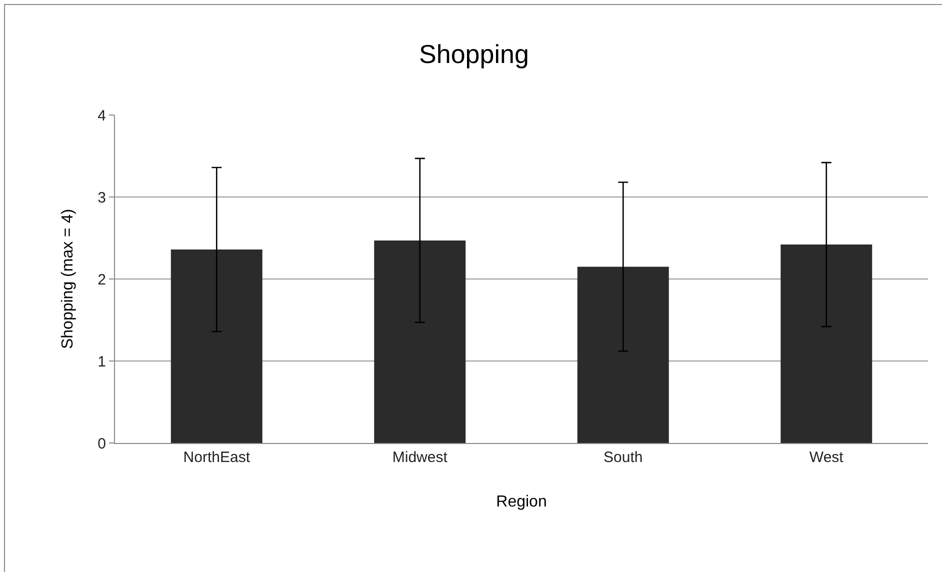 Image resolution: width=948 pixels, height=578 pixels. Describe the element at coordinates (68, 279) in the screenshot. I see `y-axis-title: Shopping (max = 4)` at that location.